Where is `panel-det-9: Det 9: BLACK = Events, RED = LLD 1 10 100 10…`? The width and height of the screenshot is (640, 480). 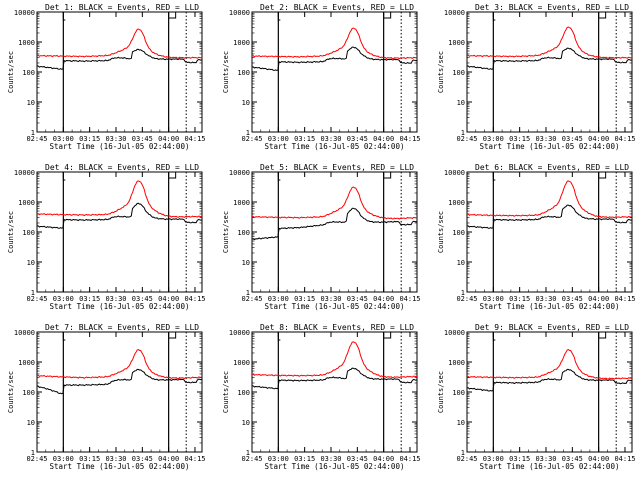 panel-det-9: Det 9: BLACK = Events, RED = LLD 1 10 100 10… is located at coordinates (536, 397).